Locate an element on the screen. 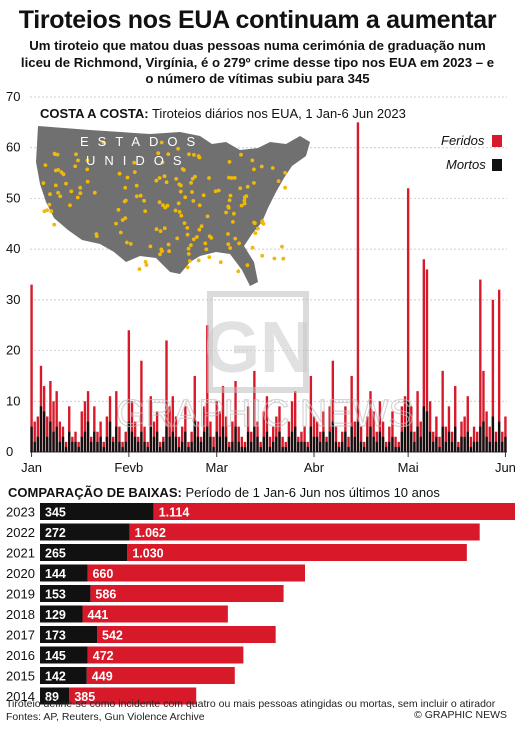 The width and height of the screenshot is (515, 729). year-label: 2015 is located at coordinates (20, 676).